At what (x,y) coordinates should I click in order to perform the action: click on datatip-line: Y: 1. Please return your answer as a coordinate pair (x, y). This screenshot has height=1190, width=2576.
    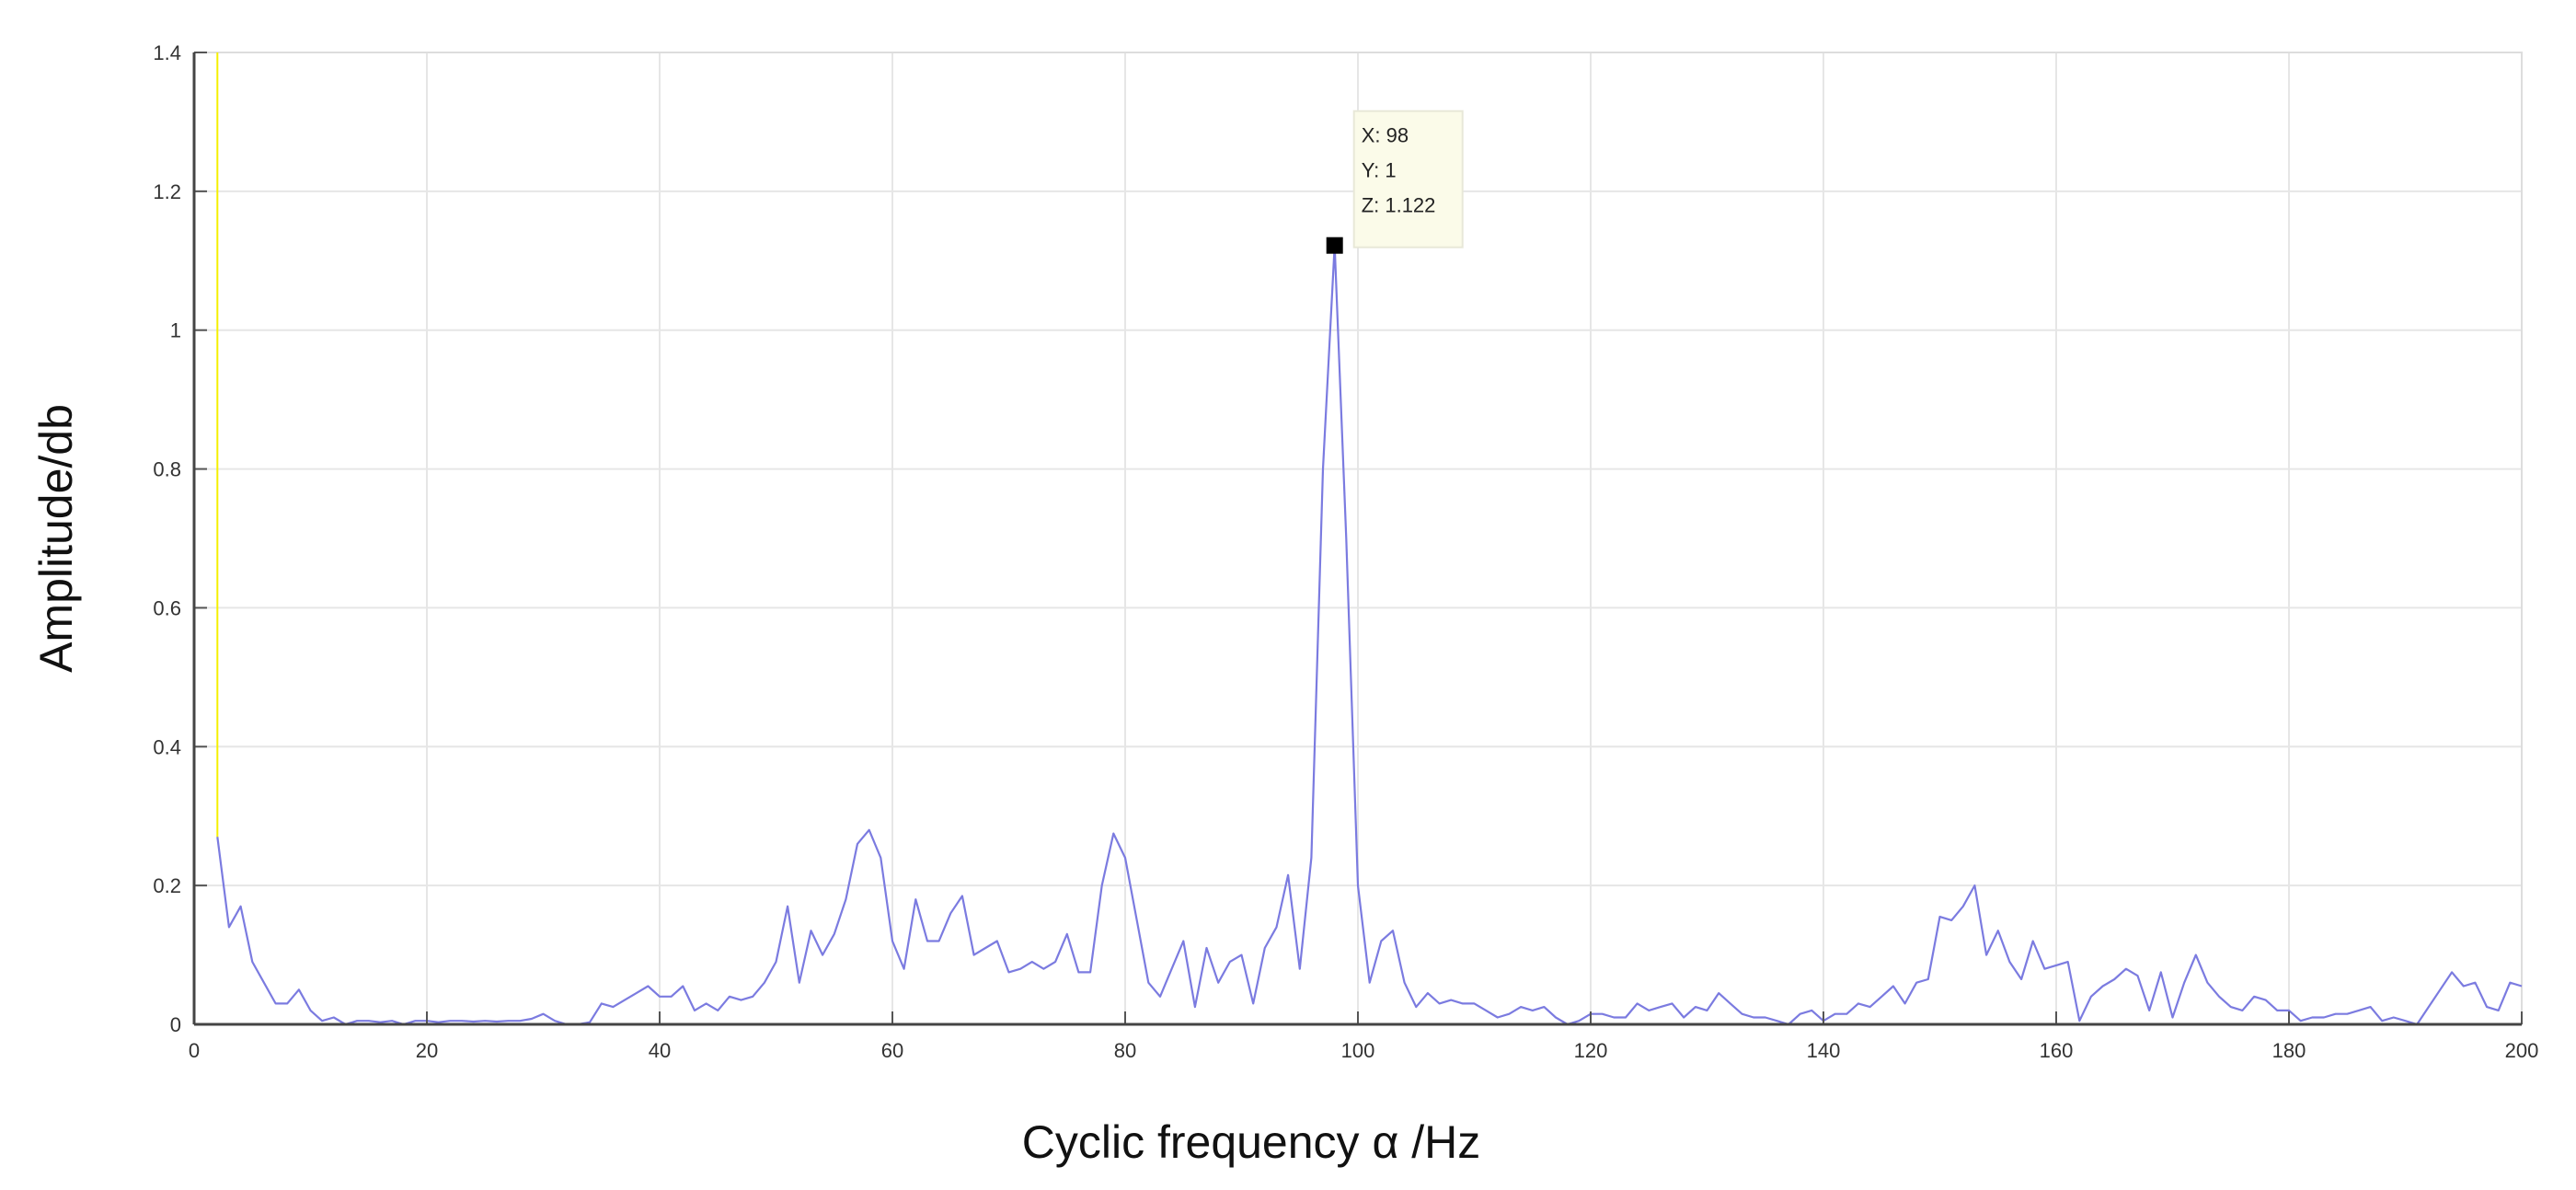
    Looking at the image, I should click on (1379, 170).